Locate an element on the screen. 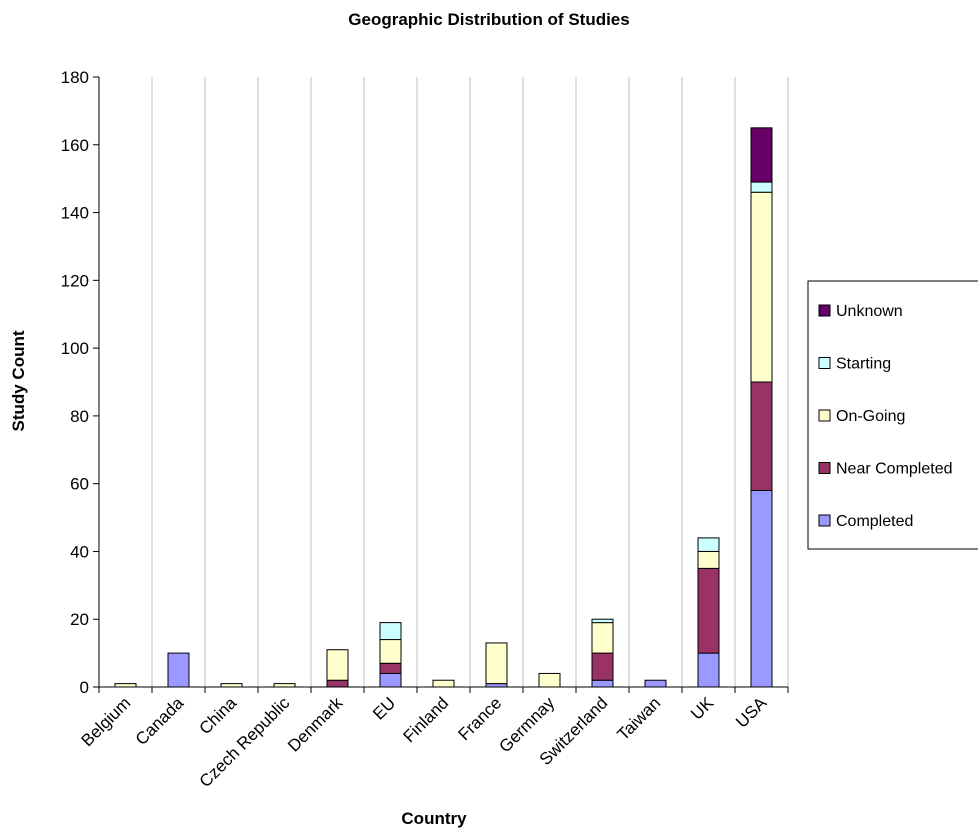  y-tick-label: 80 is located at coordinates (79, 416).